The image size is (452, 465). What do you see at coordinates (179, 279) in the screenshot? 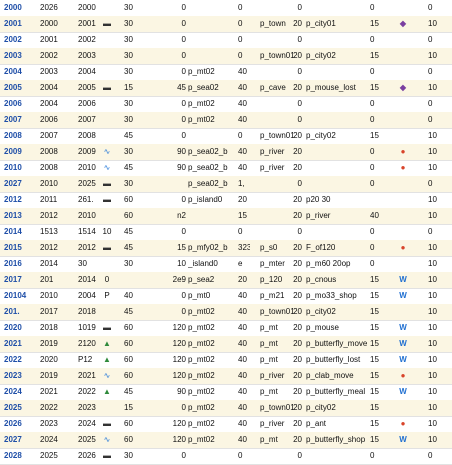
I see `col-v2: 2e9` at bounding box center [179, 279].